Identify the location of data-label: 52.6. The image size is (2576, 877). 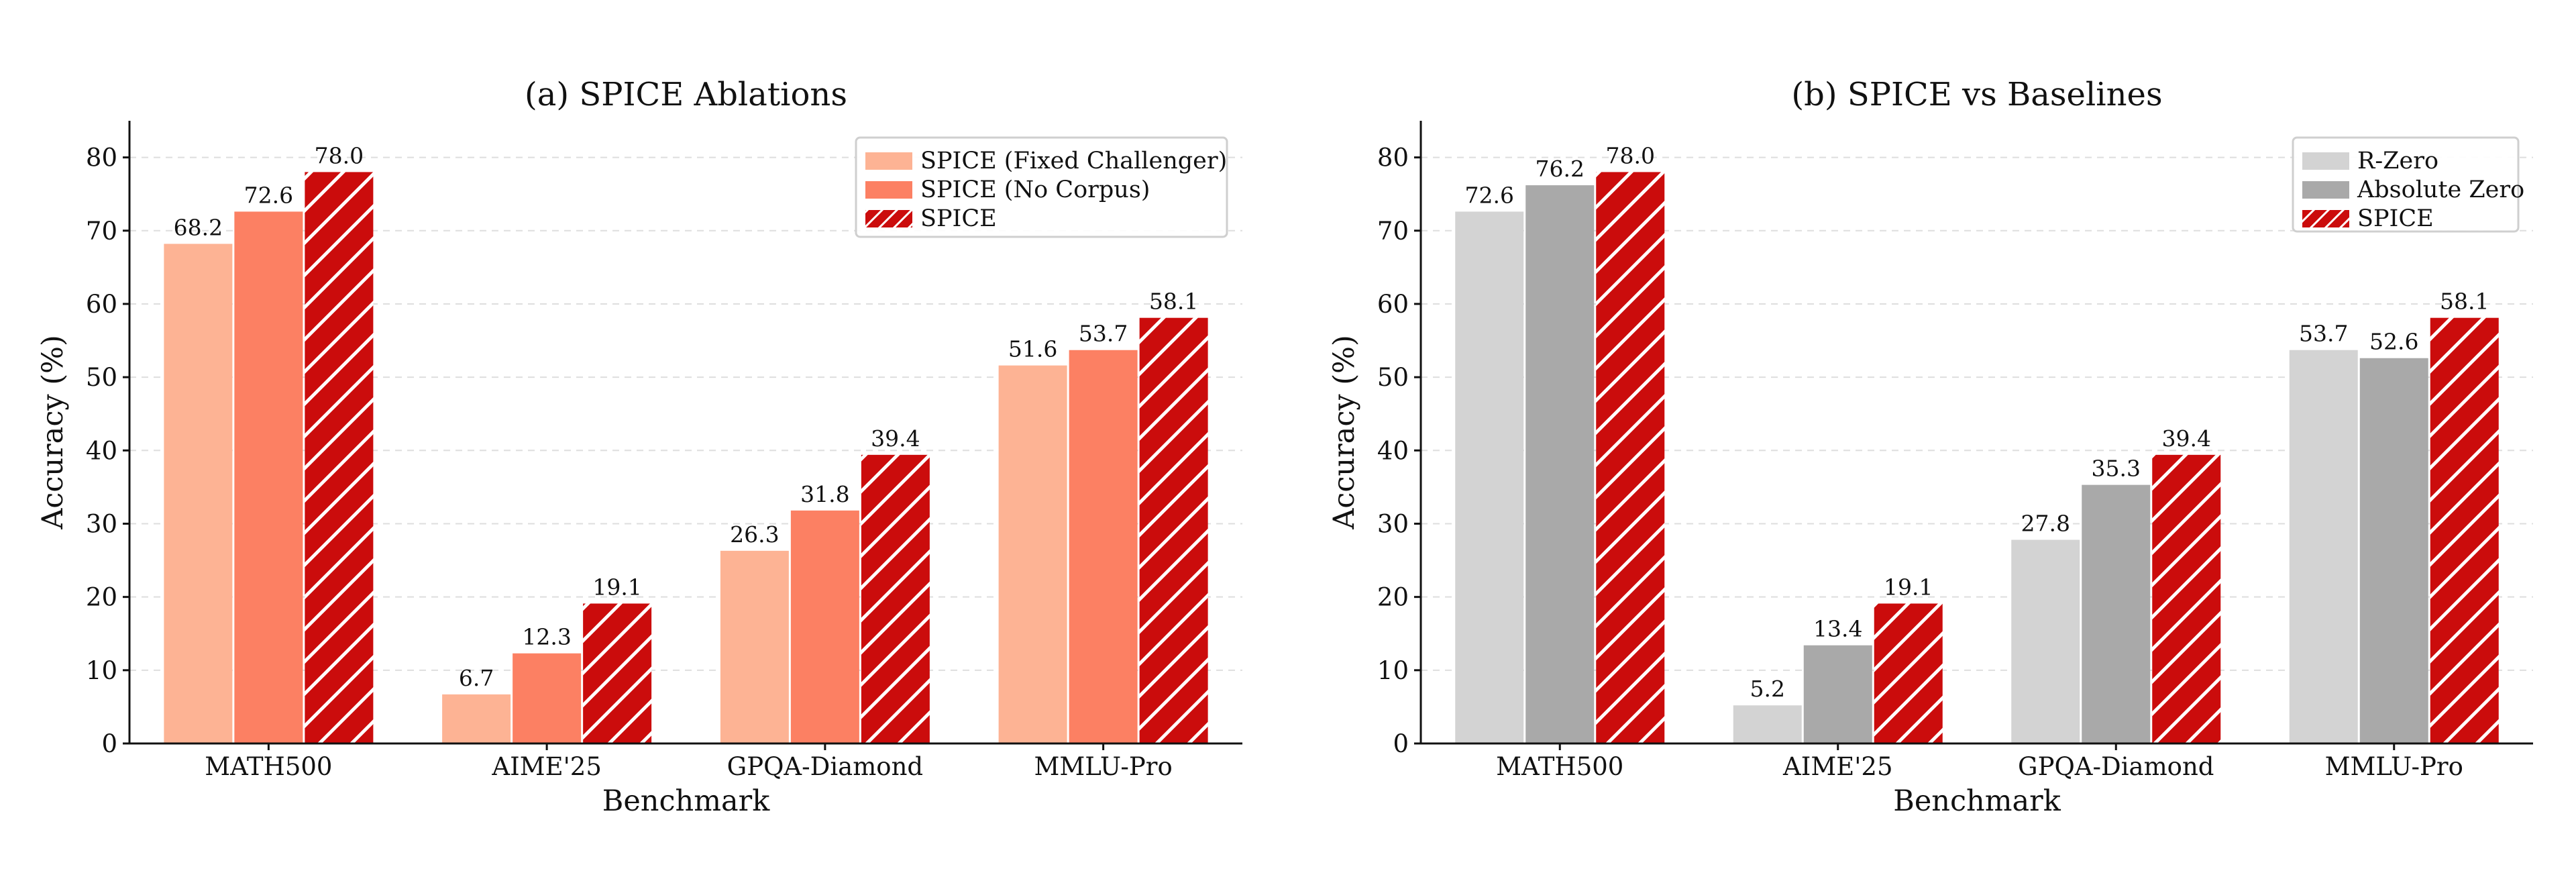
(2393, 342).